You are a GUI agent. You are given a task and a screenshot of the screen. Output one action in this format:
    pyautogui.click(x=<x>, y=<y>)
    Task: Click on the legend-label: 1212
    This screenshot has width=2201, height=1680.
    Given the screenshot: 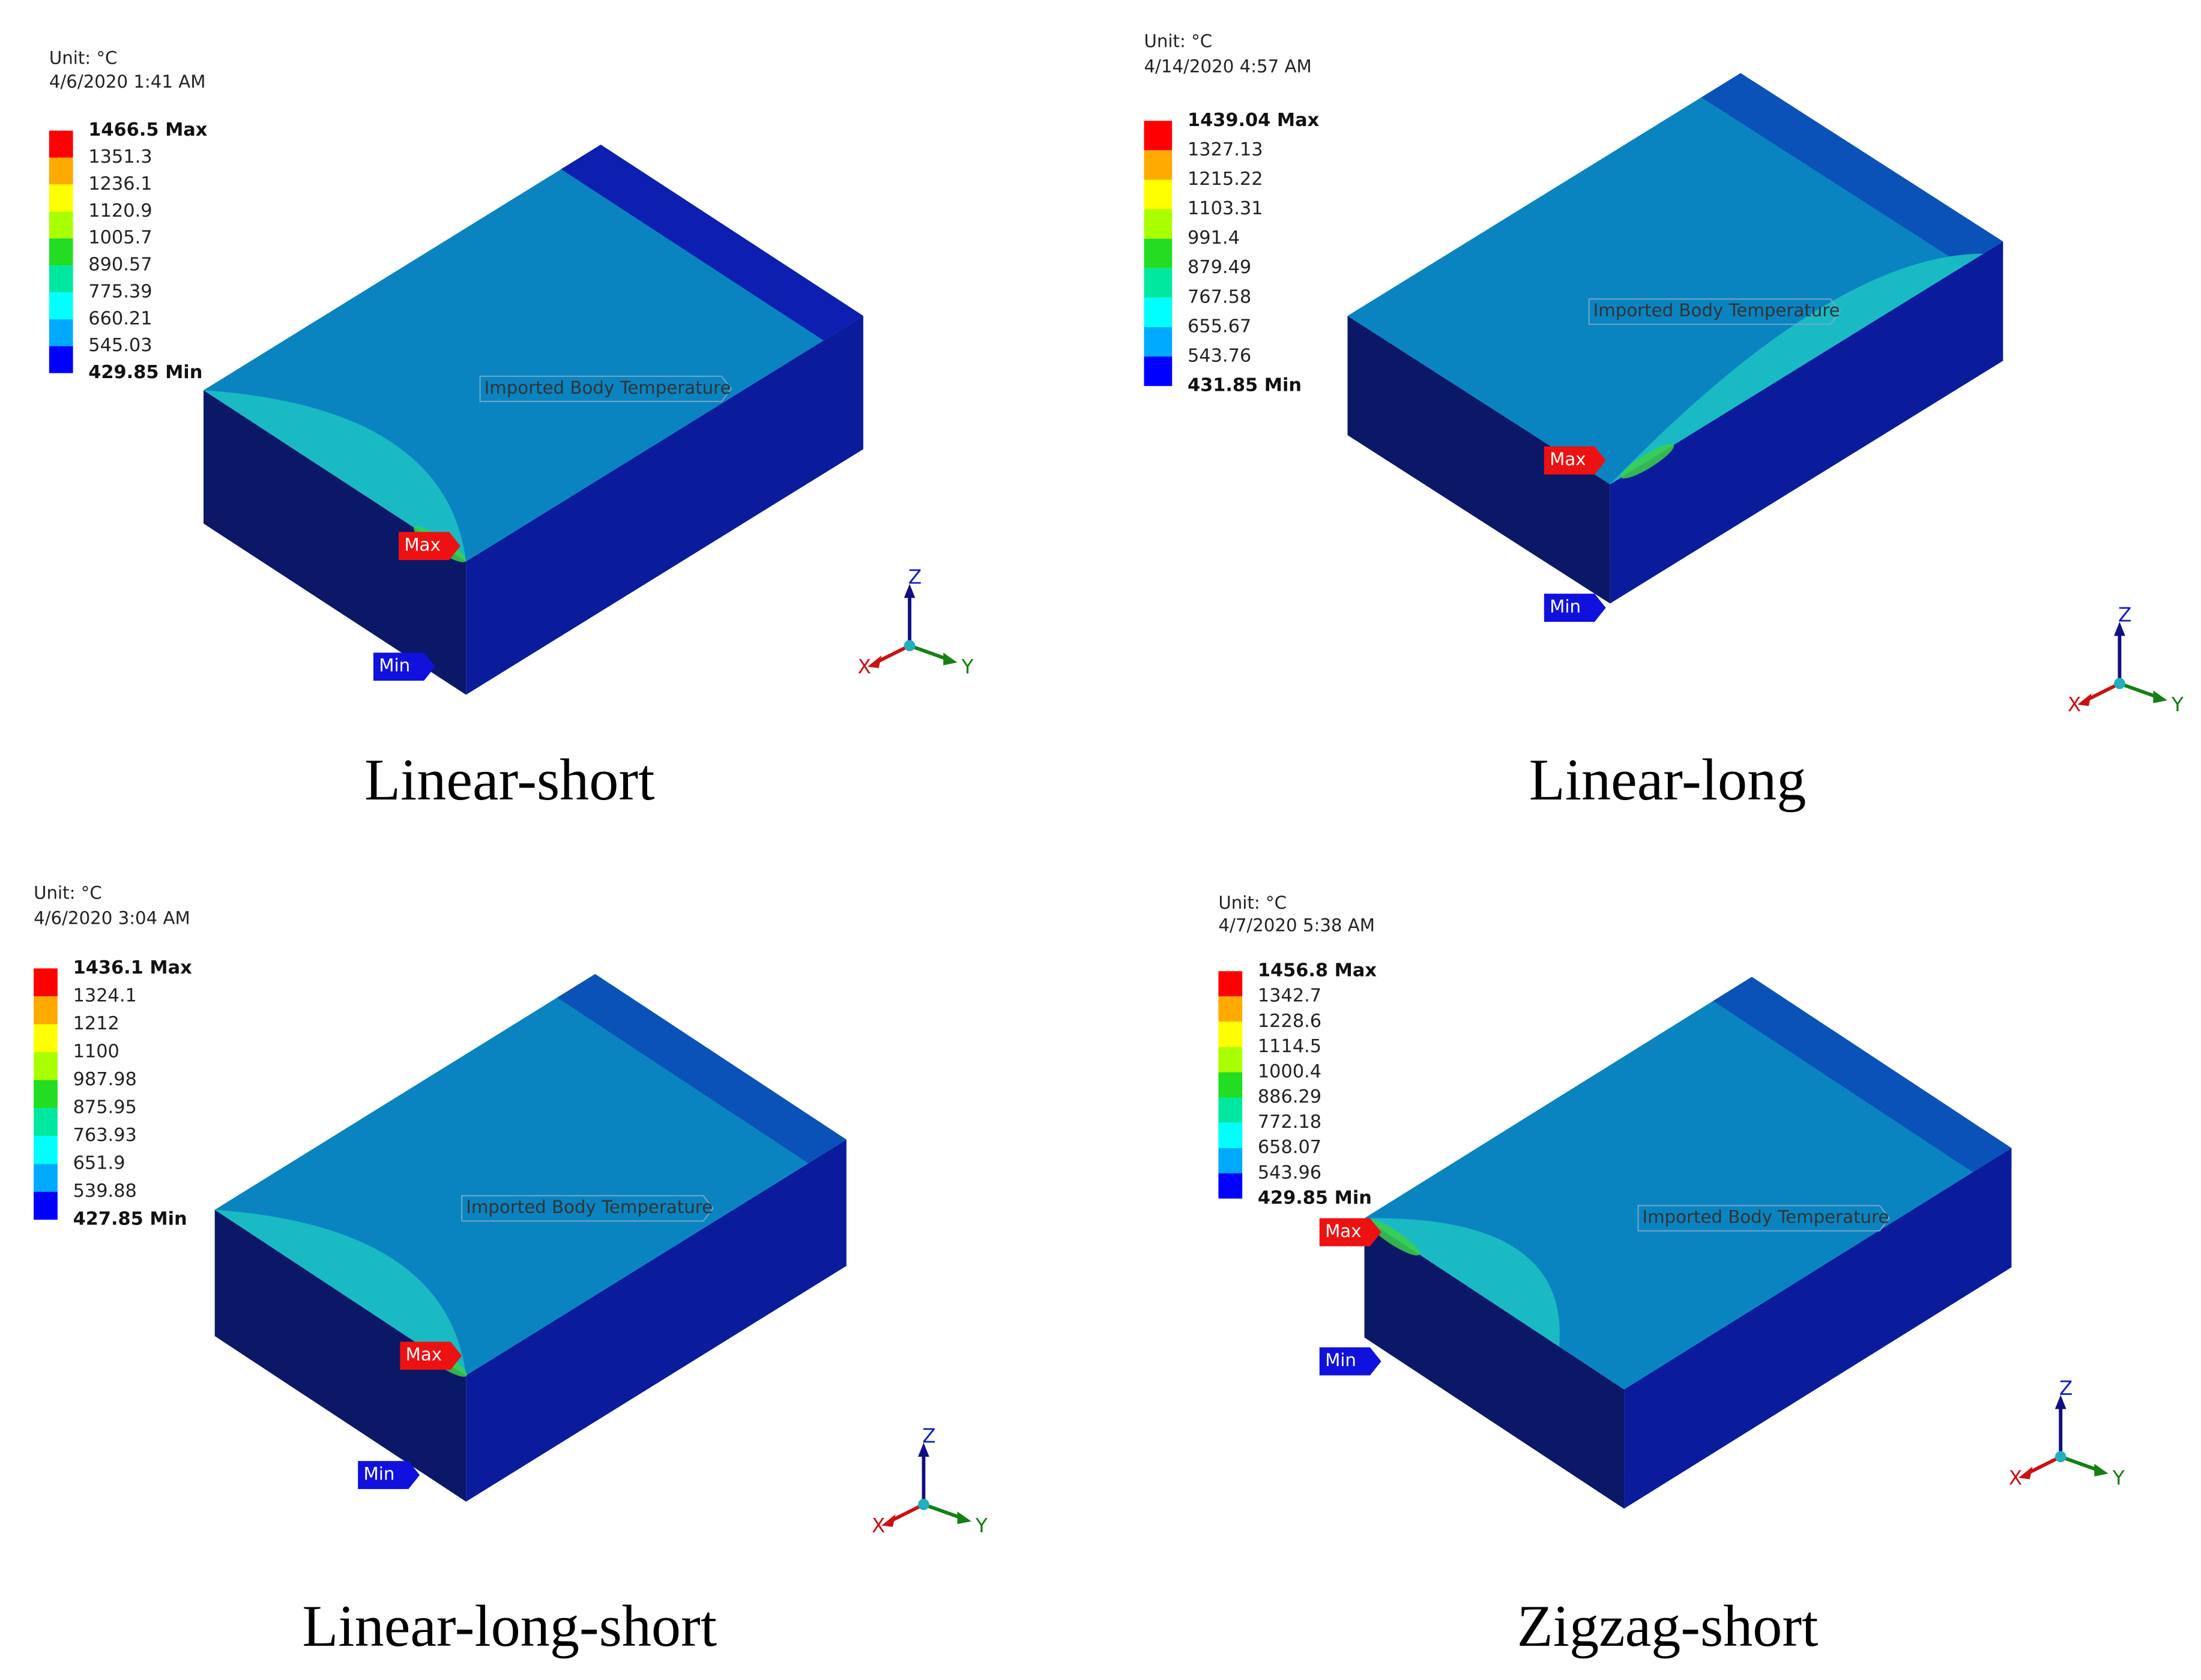 What is the action you would take?
    pyautogui.click(x=96, y=1024)
    